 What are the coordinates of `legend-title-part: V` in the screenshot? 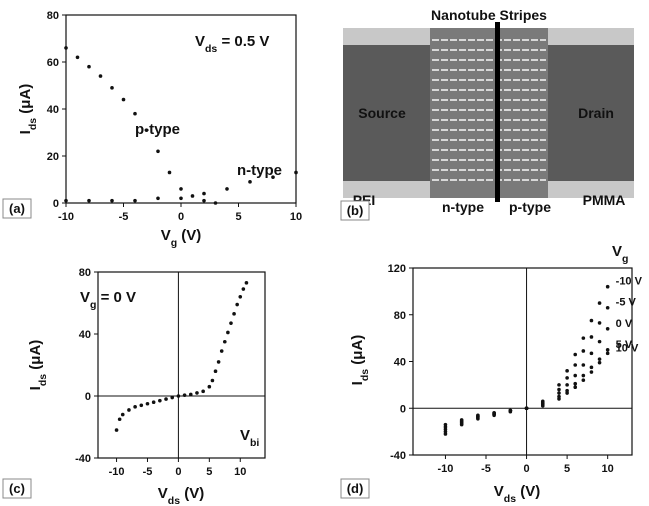 It's located at (617, 251).